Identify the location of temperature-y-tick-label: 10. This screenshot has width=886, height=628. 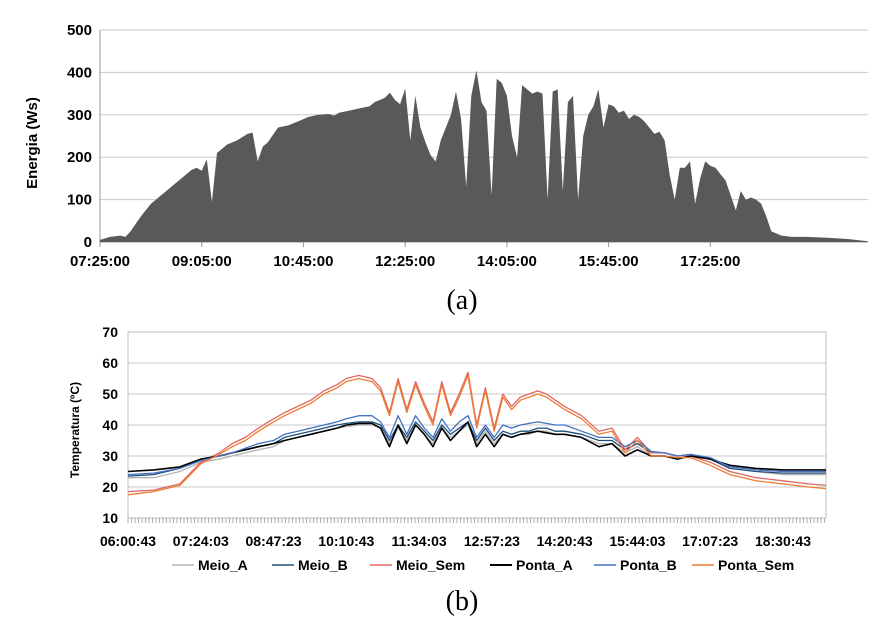
(110, 518).